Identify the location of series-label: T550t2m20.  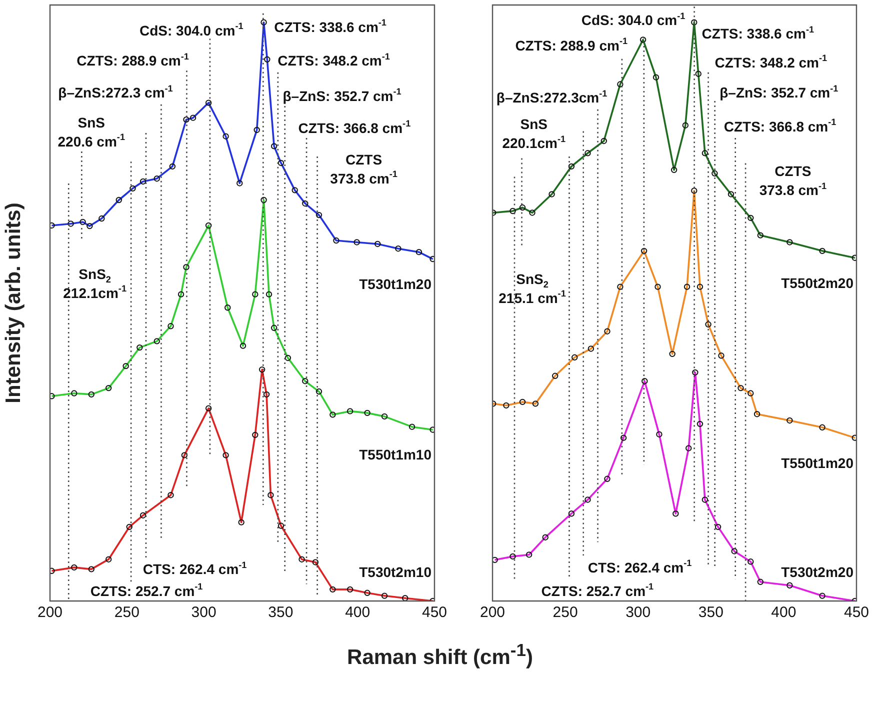
(817, 282).